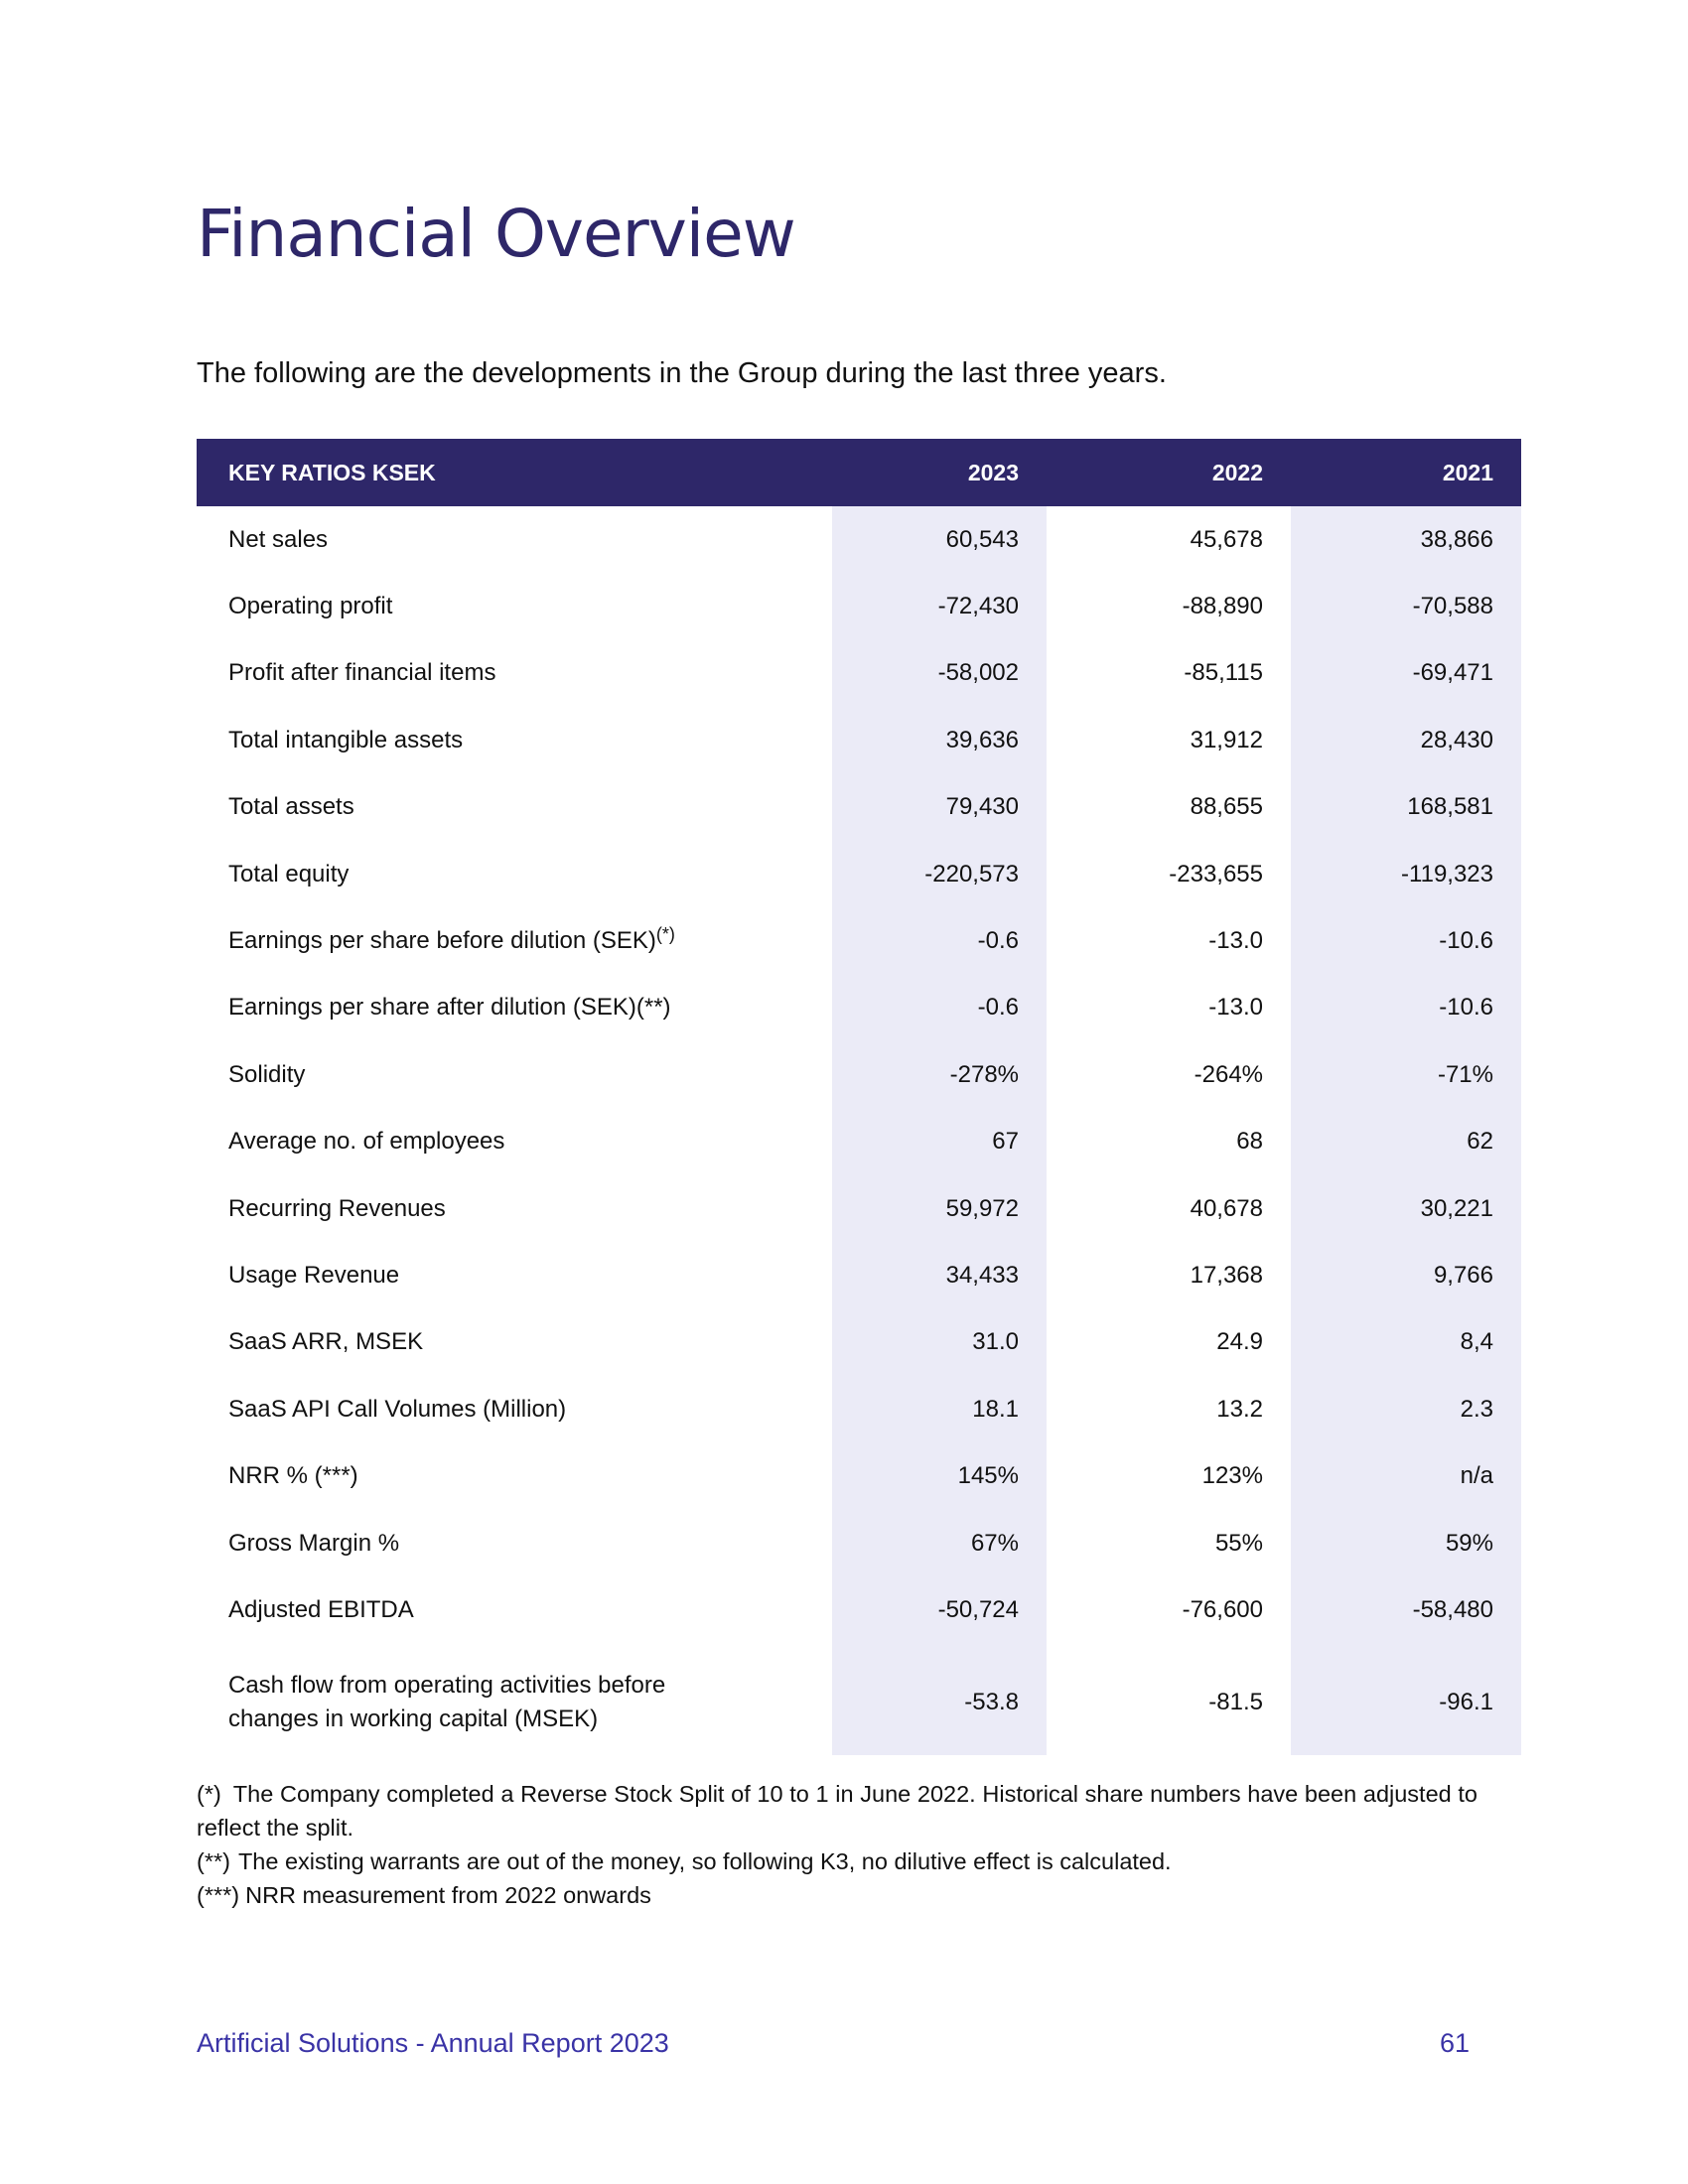 The height and width of the screenshot is (2184, 1688). Describe the element at coordinates (1406, 1075) in the screenshot. I see `cell-value-2021: -71%` at that location.